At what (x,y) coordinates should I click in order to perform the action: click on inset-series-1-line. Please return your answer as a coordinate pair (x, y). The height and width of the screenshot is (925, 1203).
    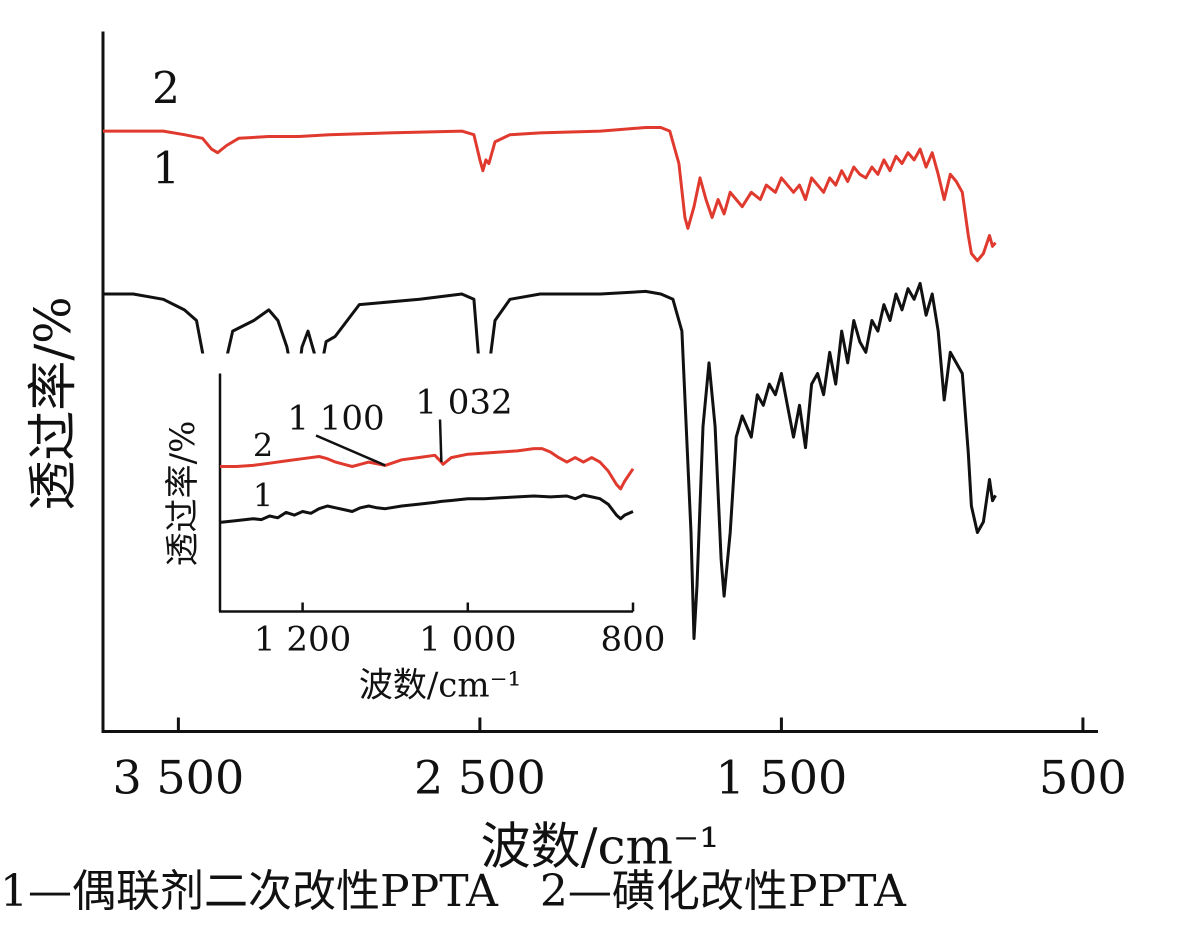
    Looking at the image, I should click on (426, 508).